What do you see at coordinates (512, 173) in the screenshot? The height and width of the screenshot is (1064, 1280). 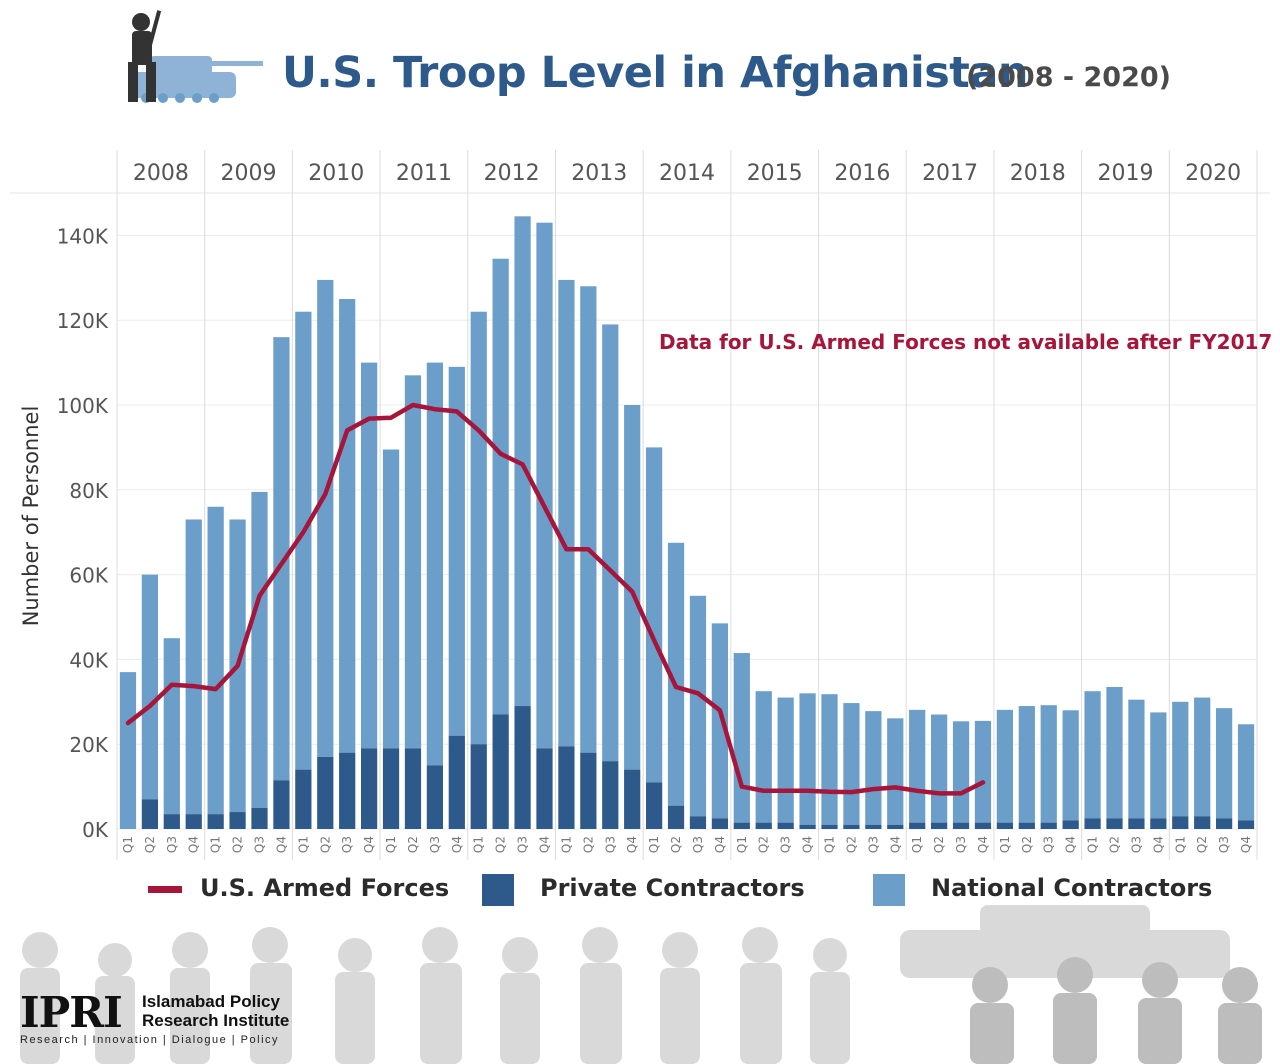 I see `year-label: 2012` at bounding box center [512, 173].